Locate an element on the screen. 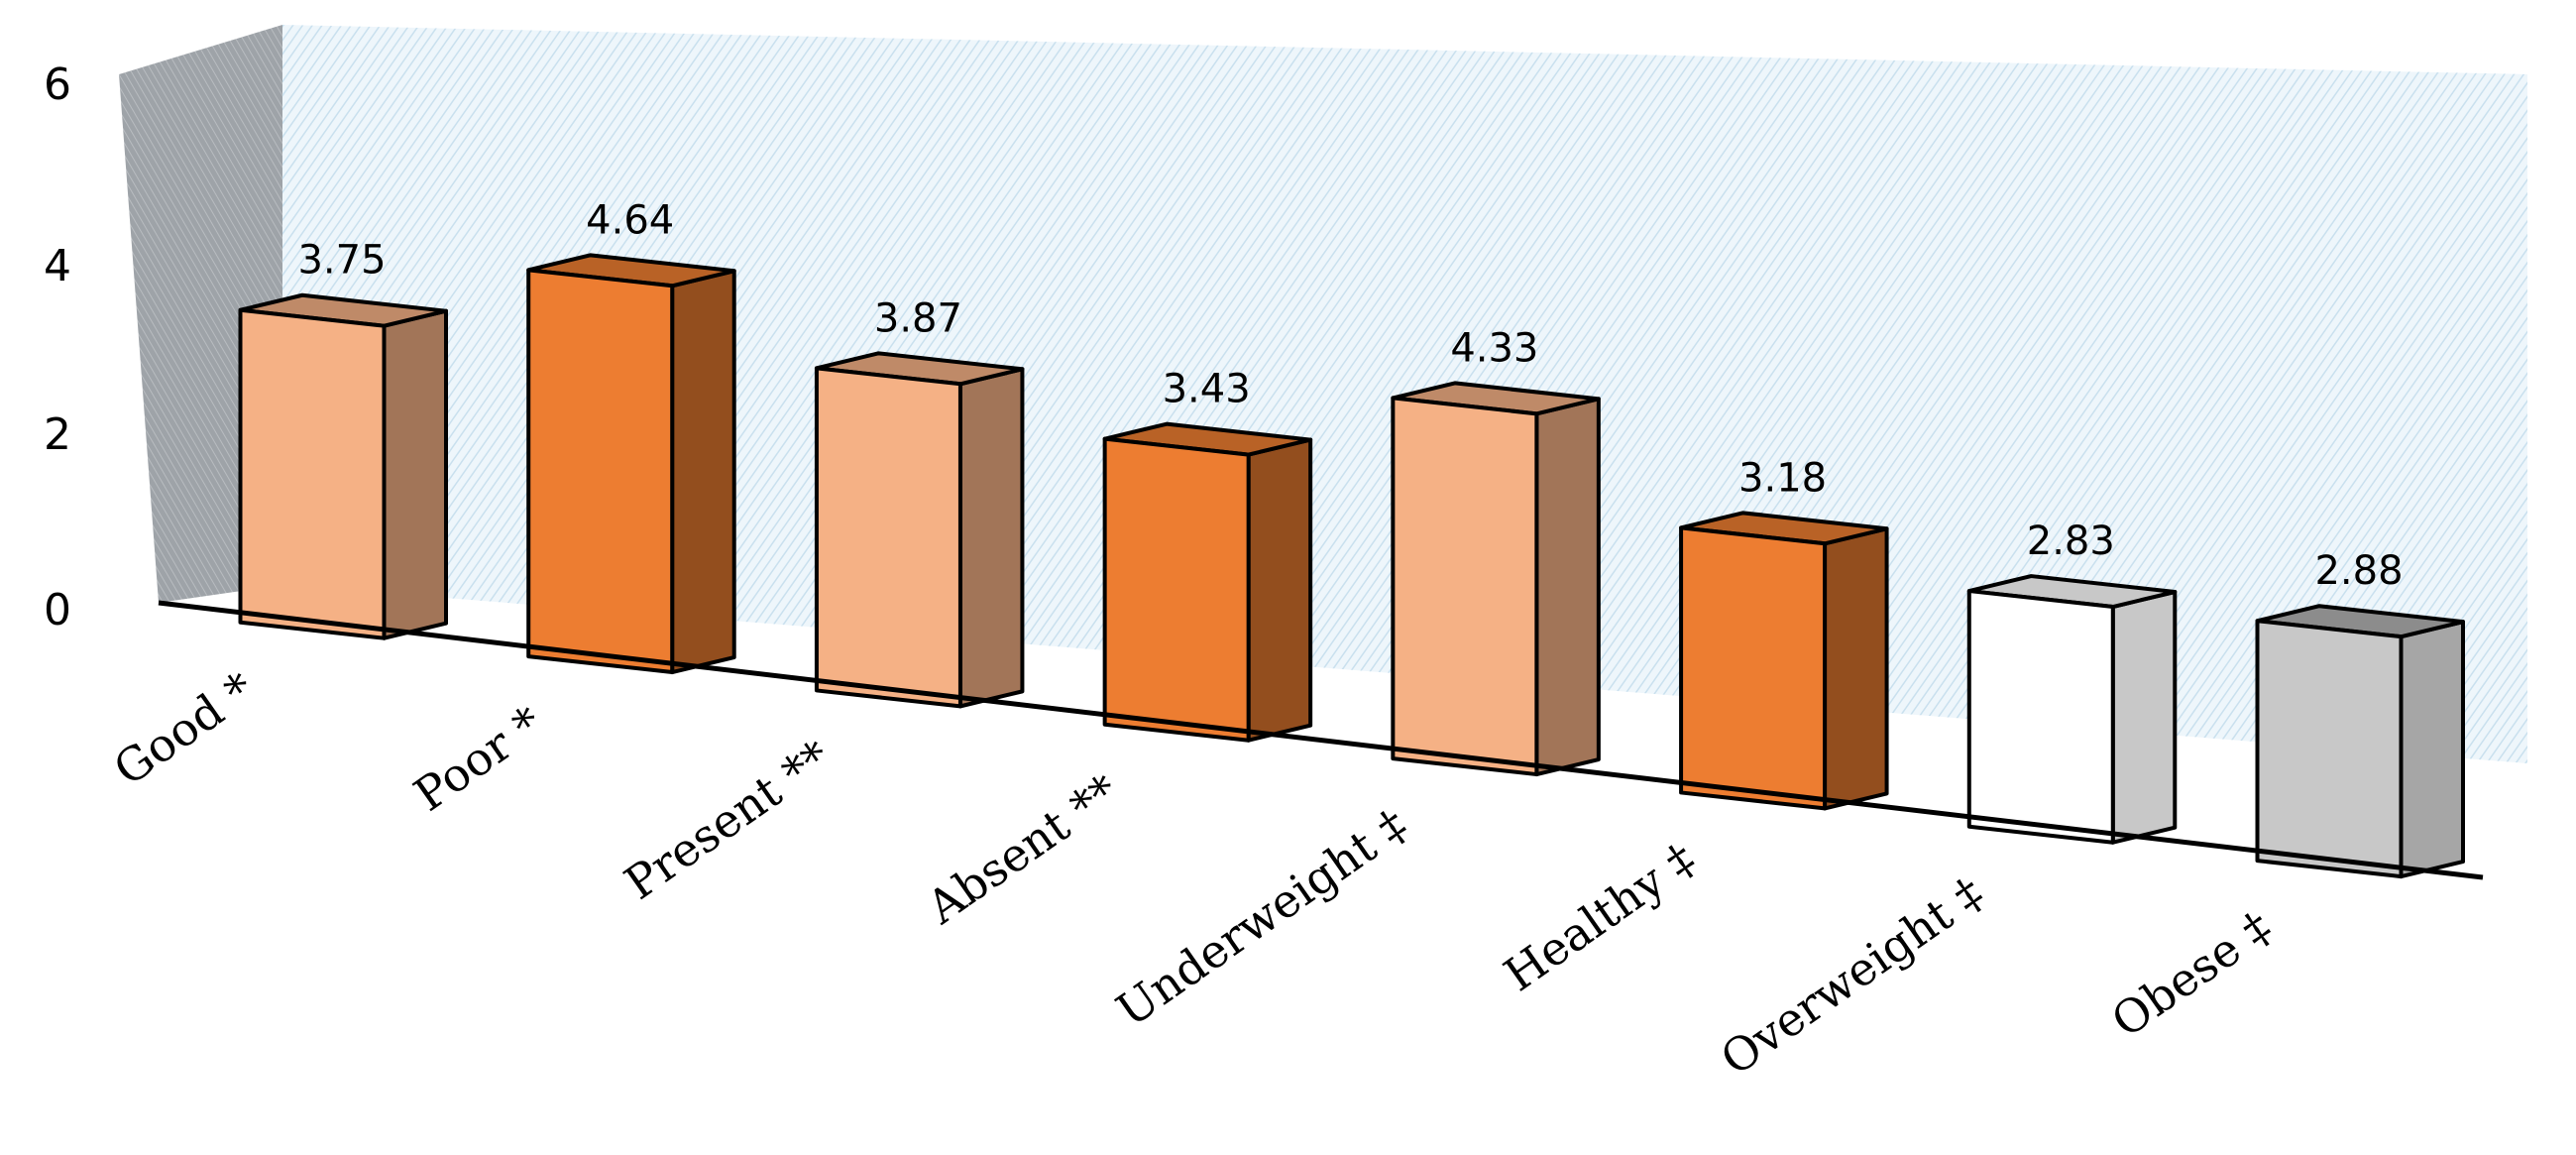 The height and width of the screenshot is (1155, 2576). data-label: 3.43 is located at coordinates (1207, 389).